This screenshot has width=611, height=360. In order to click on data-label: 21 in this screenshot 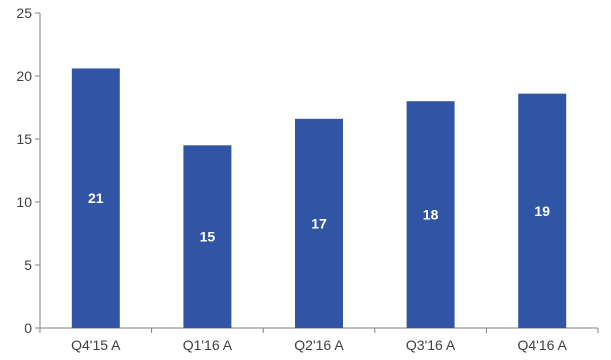, I will do `click(96, 198)`.